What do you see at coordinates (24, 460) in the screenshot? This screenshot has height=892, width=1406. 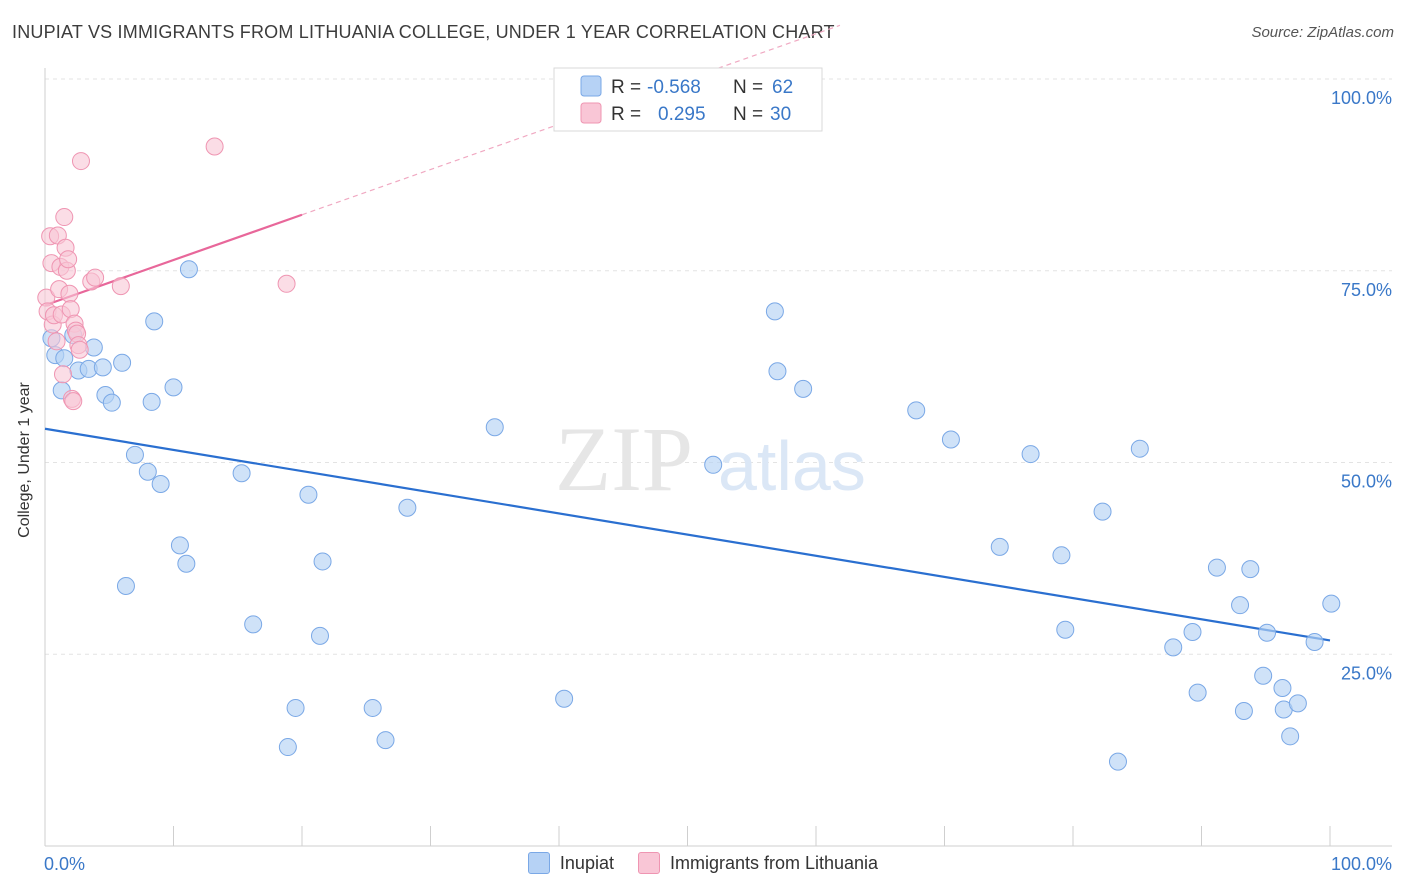 I see `y-axis-label: College, Under 1 year` at bounding box center [24, 460].